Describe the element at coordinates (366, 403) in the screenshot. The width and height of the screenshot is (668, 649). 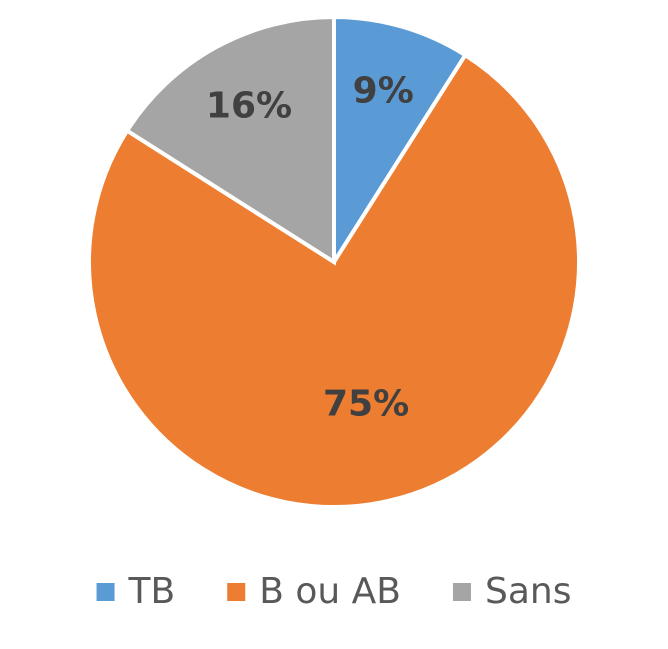
I see `data-label: 75%` at that location.